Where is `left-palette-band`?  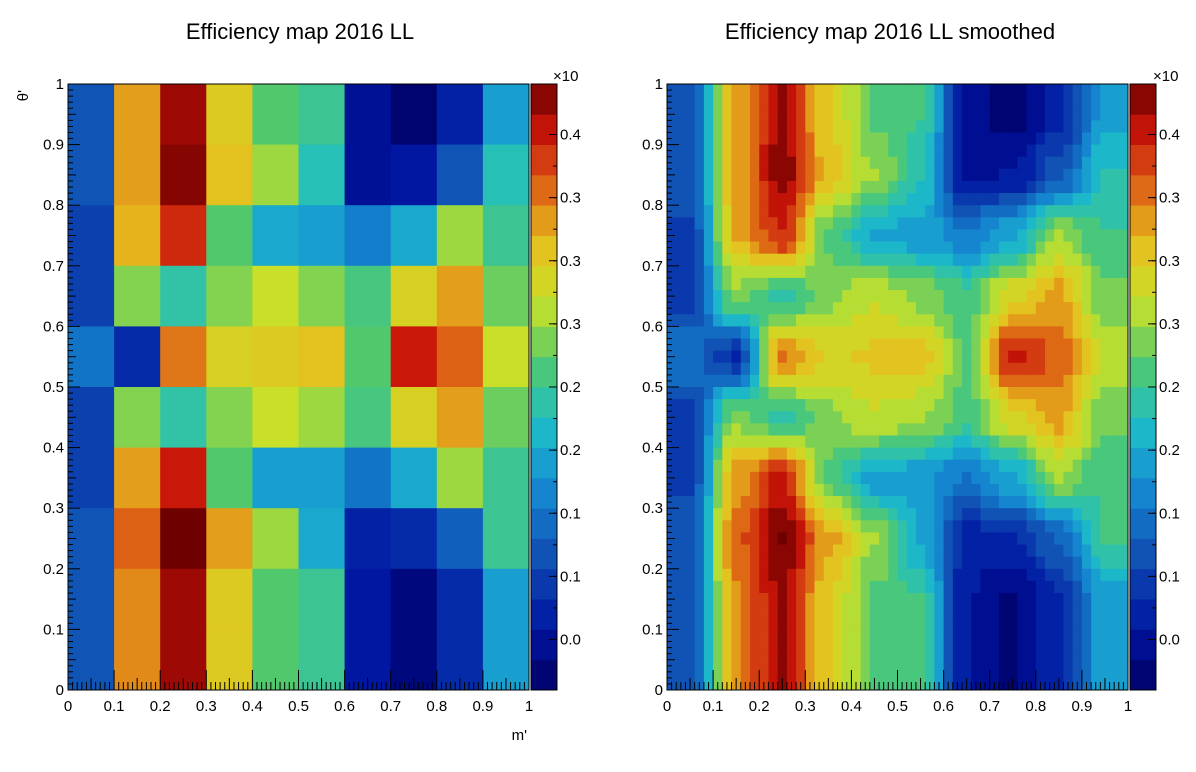
left-palette-band is located at coordinates (544, 129).